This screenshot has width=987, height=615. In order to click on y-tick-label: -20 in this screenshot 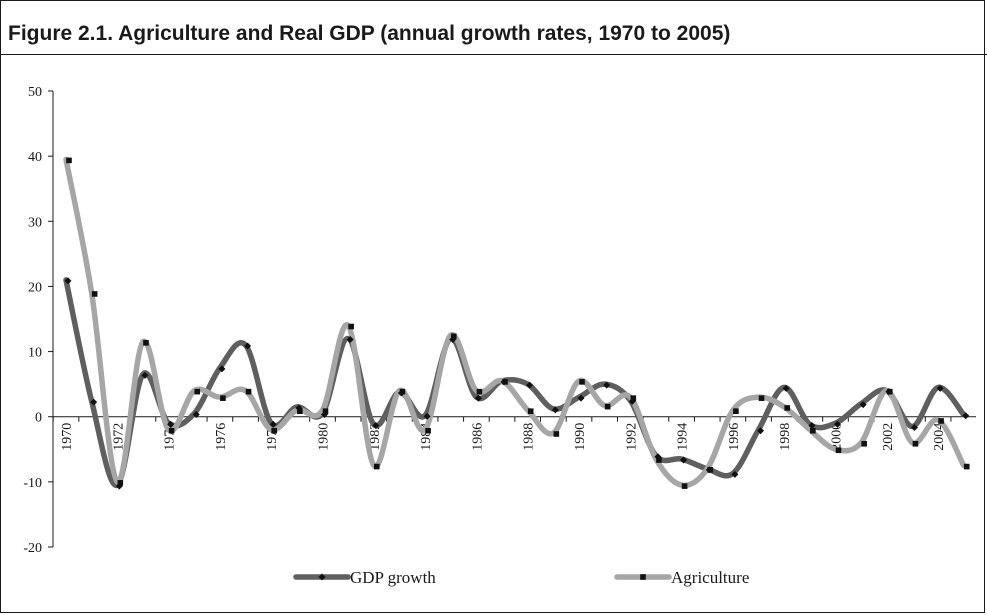, I will do `click(32, 548)`.